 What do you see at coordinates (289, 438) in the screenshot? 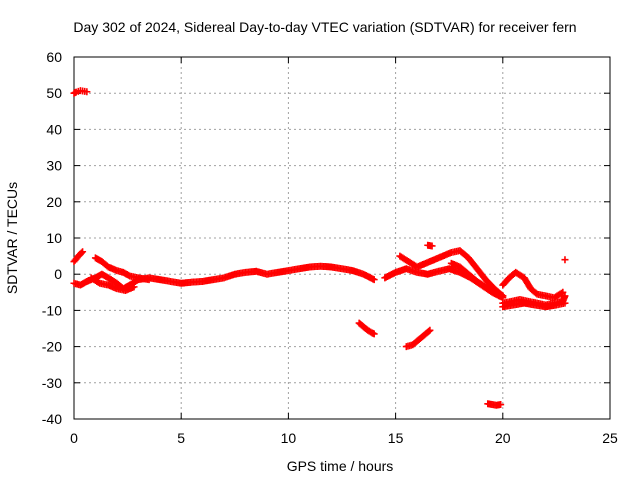
I see `x-tick-label: 10` at bounding box center [289, 438].